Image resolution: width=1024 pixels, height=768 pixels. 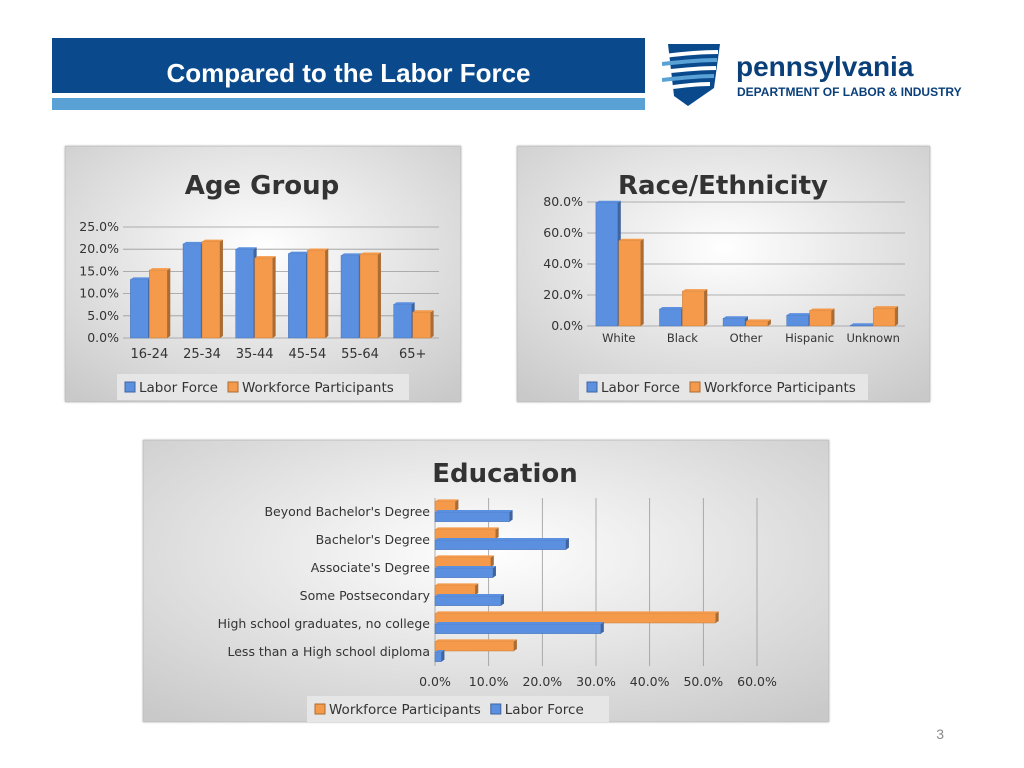 What do you see at coordinates (502, 539) in the screenshot?
I see `bar-1-1-top` at bounding box center [502, 539].